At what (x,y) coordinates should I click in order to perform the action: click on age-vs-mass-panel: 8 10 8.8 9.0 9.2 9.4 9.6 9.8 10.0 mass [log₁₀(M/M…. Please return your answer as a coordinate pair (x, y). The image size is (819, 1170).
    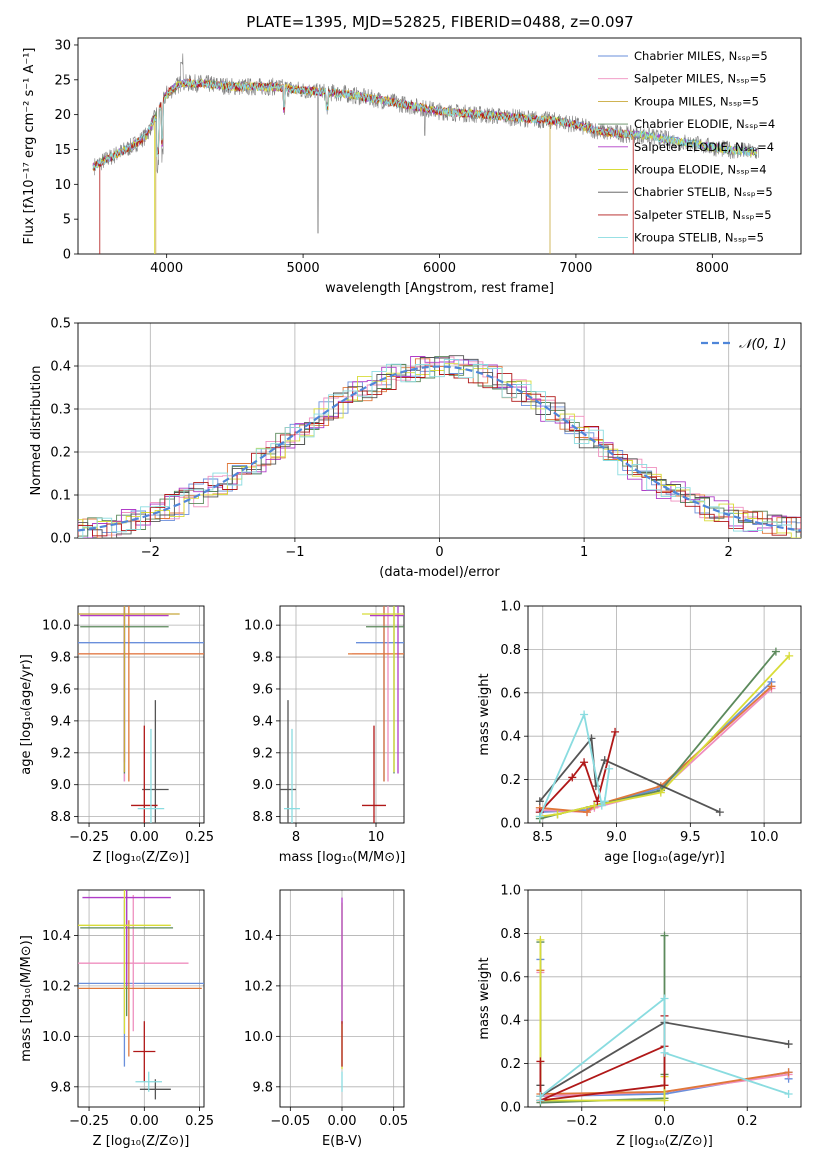
    Looking at the image, I should click on (325, 735).